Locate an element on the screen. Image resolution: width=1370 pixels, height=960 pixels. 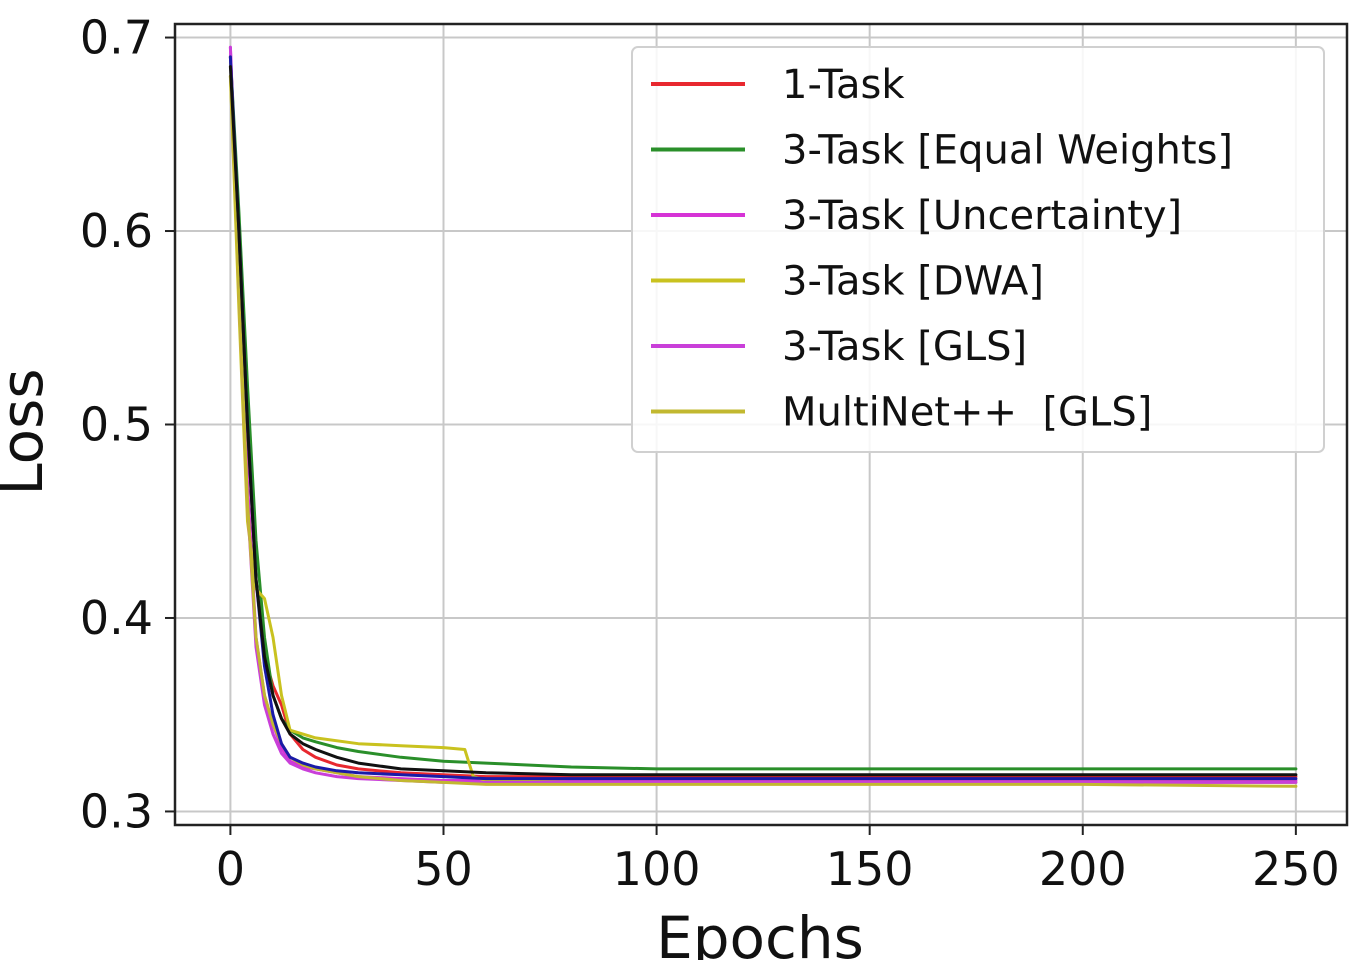
x-tick-label: 200 is located at coordinates (1083, 869).